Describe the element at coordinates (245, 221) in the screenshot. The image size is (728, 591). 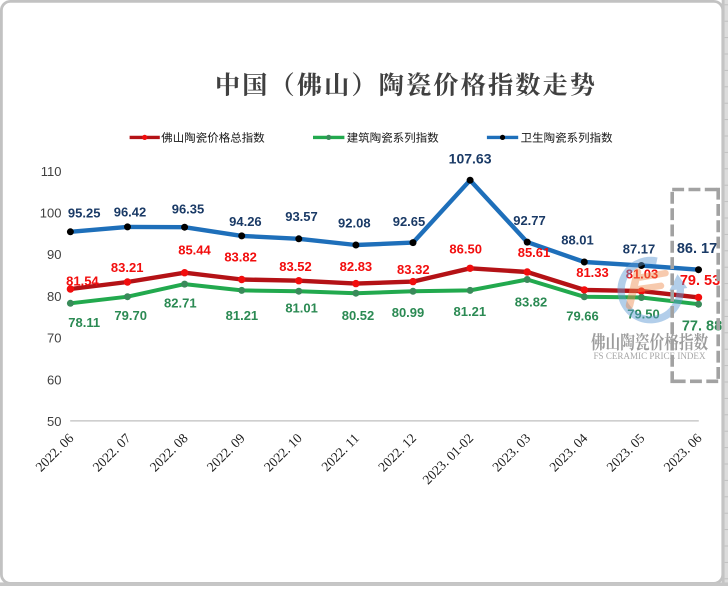
I see `svg-text: 94.26` at that location.